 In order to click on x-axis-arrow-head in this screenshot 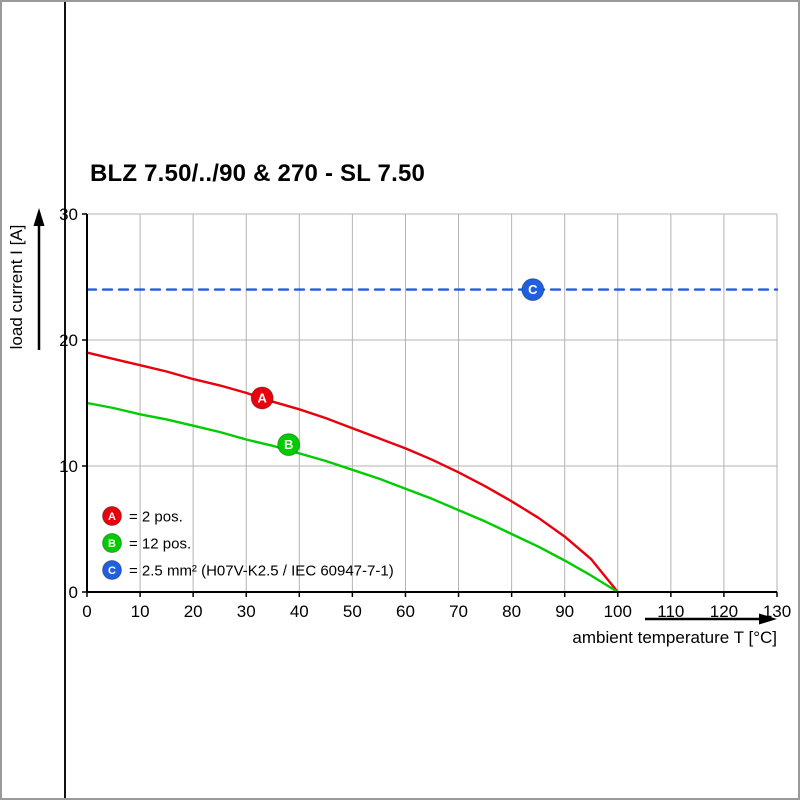, I will do `click(768, 619)`.